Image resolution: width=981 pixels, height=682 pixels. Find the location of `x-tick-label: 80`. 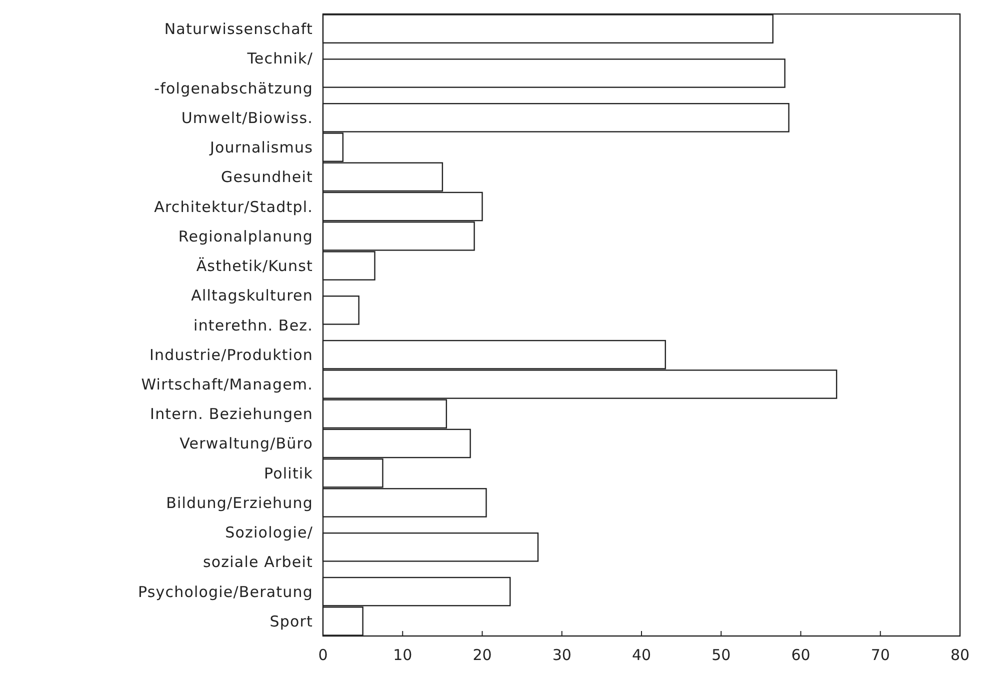

x-tick-label: 80 is located at coordinates (960, 655).